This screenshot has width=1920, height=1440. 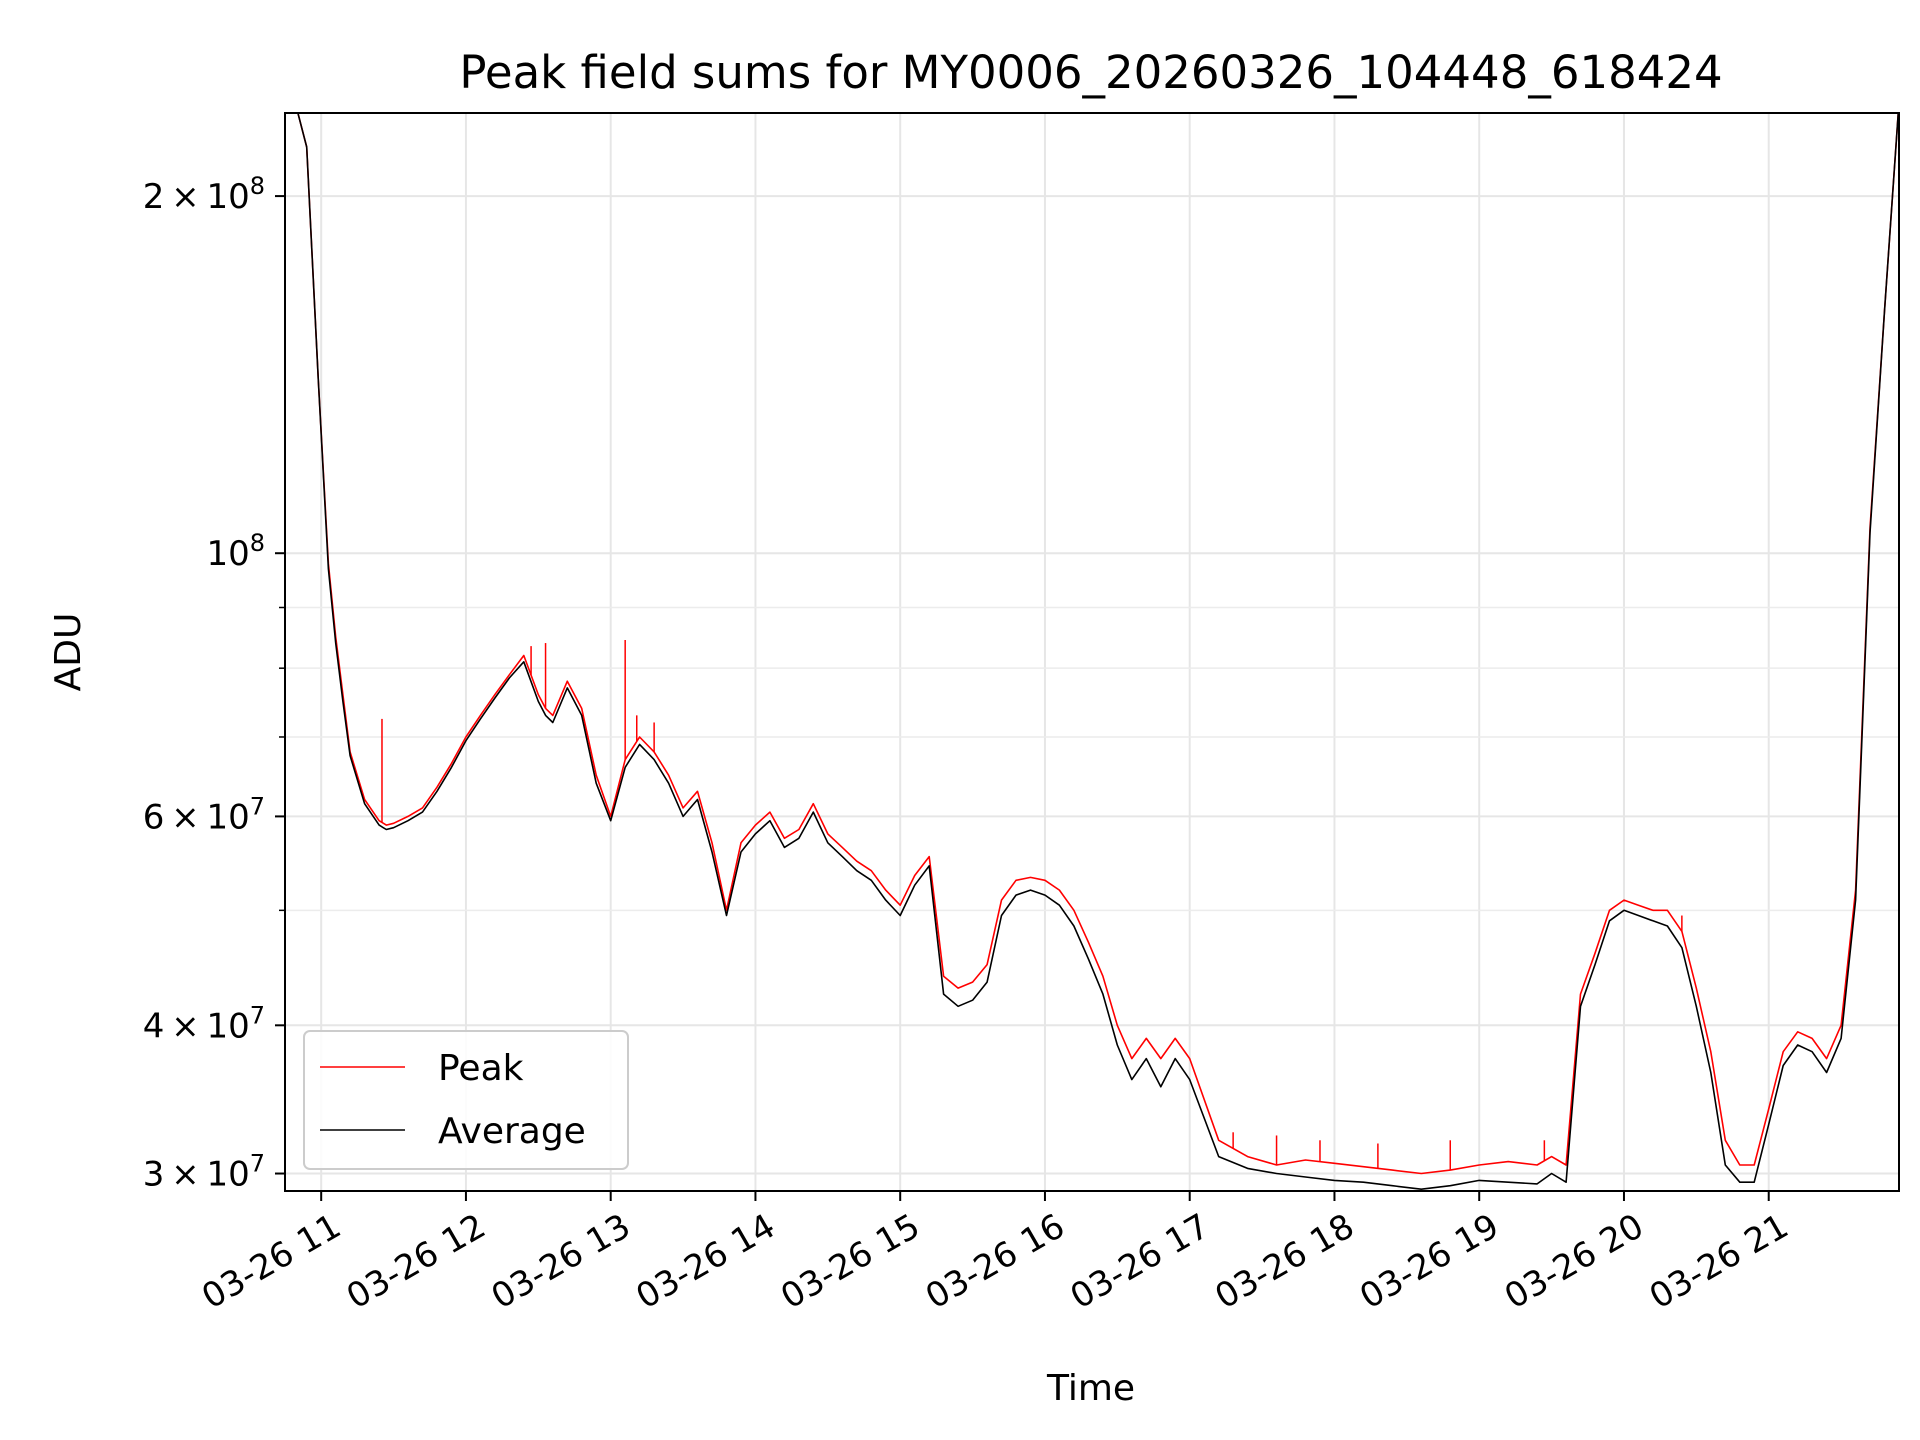 What do you see at coordinates (204, 1023) in the screenshot?
I see `y-tick-label: 4 × 107` at bounding box center [204, 1023].